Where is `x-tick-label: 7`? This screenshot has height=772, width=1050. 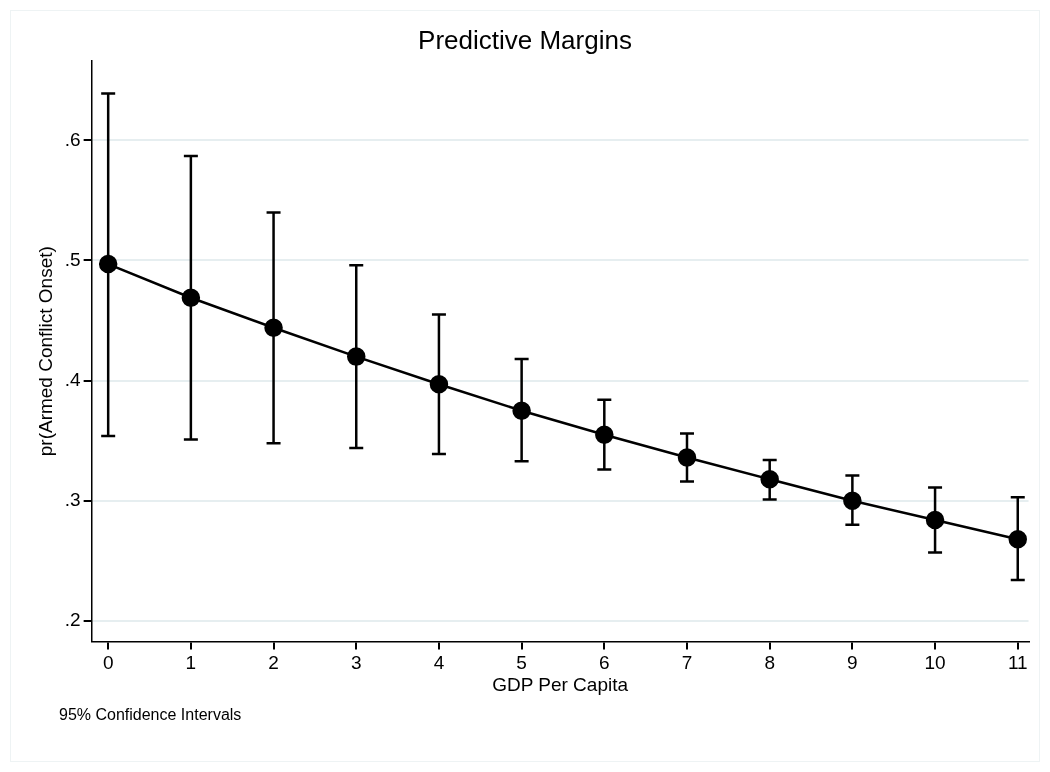 x-tick-label: 7 is located at coordinates (687, 663).